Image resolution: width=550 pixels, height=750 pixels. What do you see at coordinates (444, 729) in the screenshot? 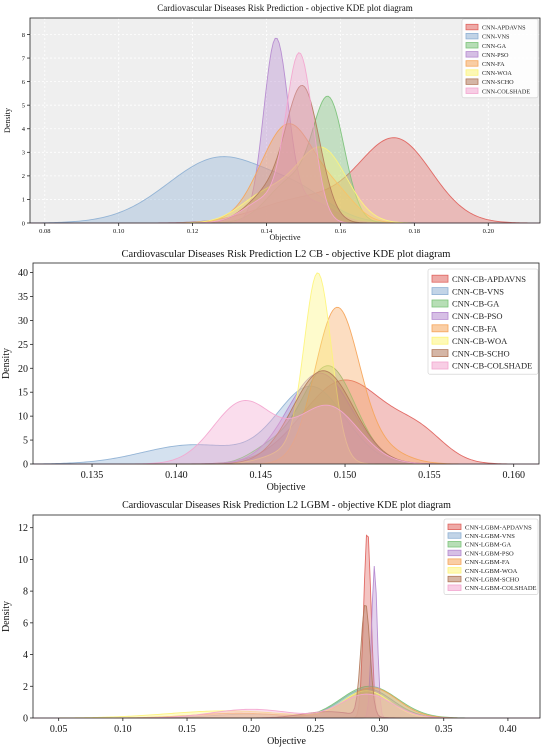
I see `x-tick-label: 0.35` at bounding box center [444, 729].